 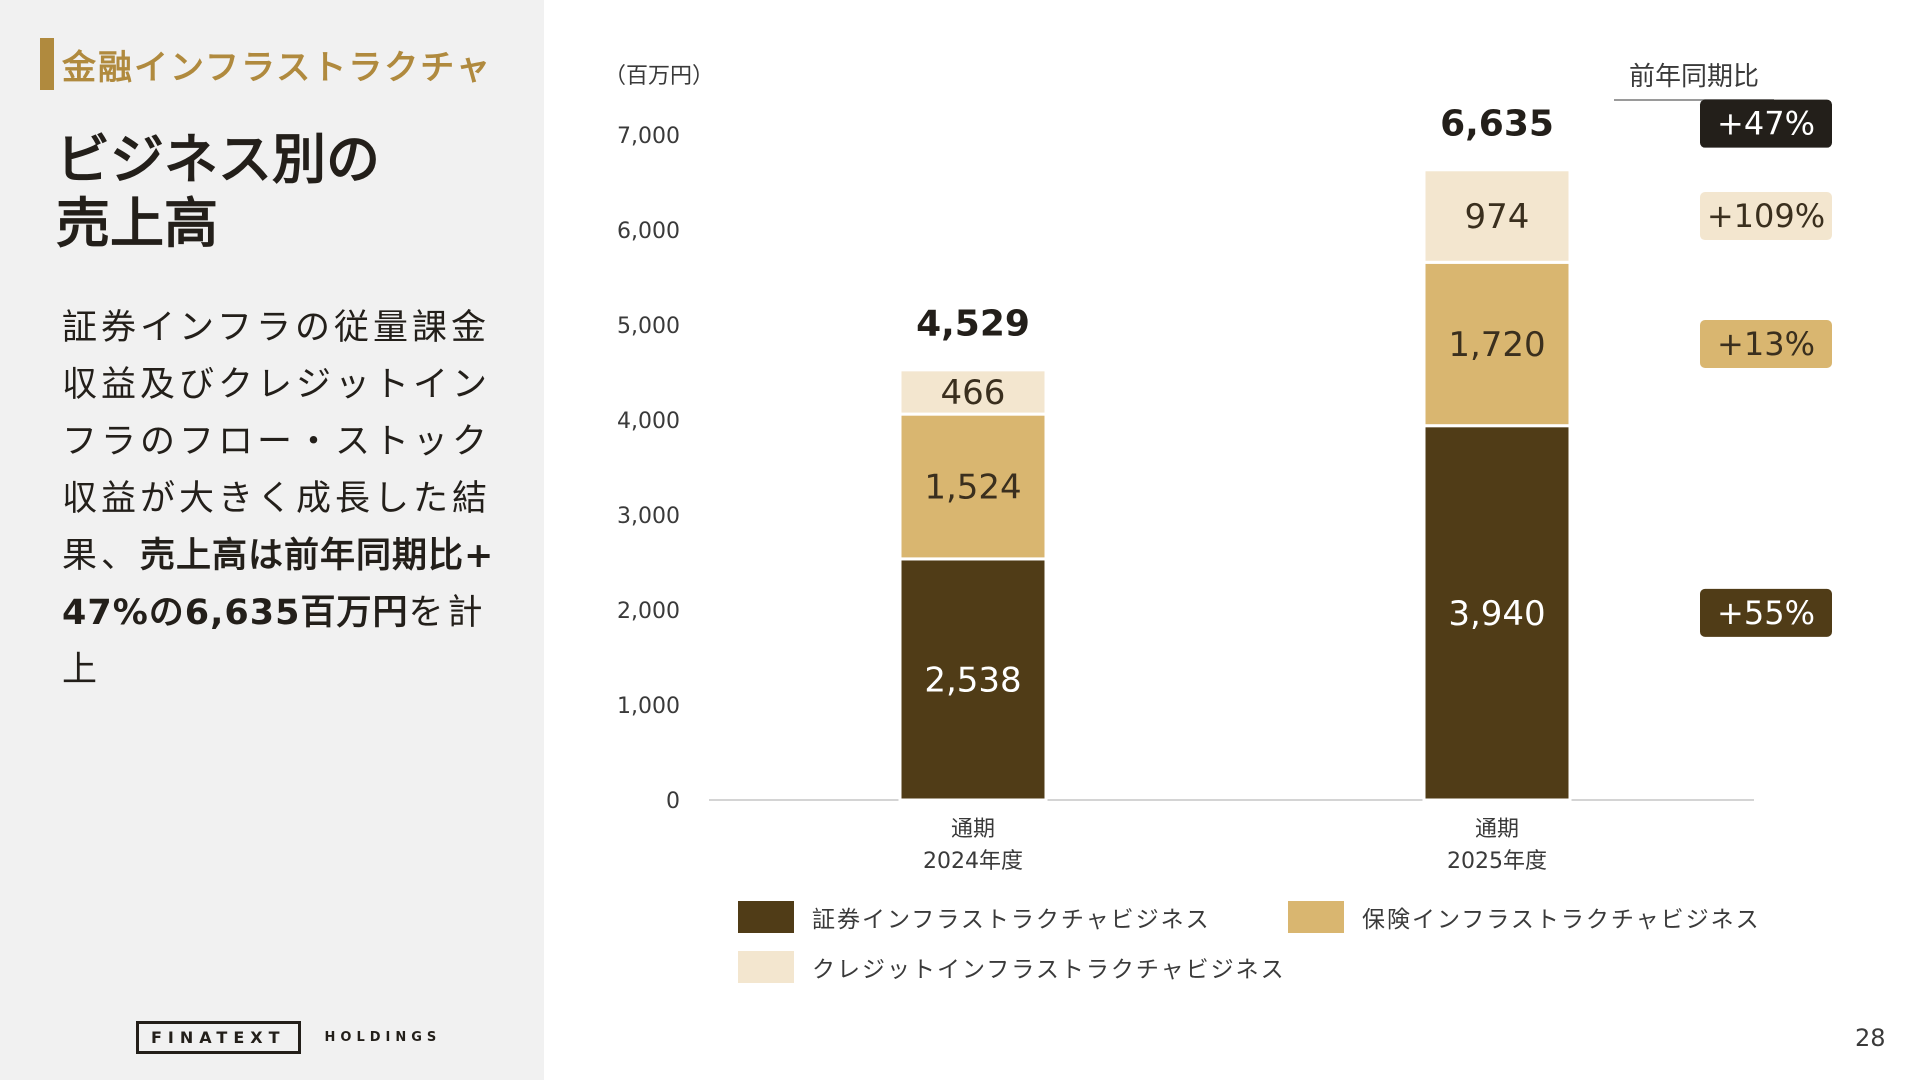 What do you see at coordinates (1497, 861) in the screenshot?
I see `x-tick-label: 2025年度` at bounding box center [1497, 861].